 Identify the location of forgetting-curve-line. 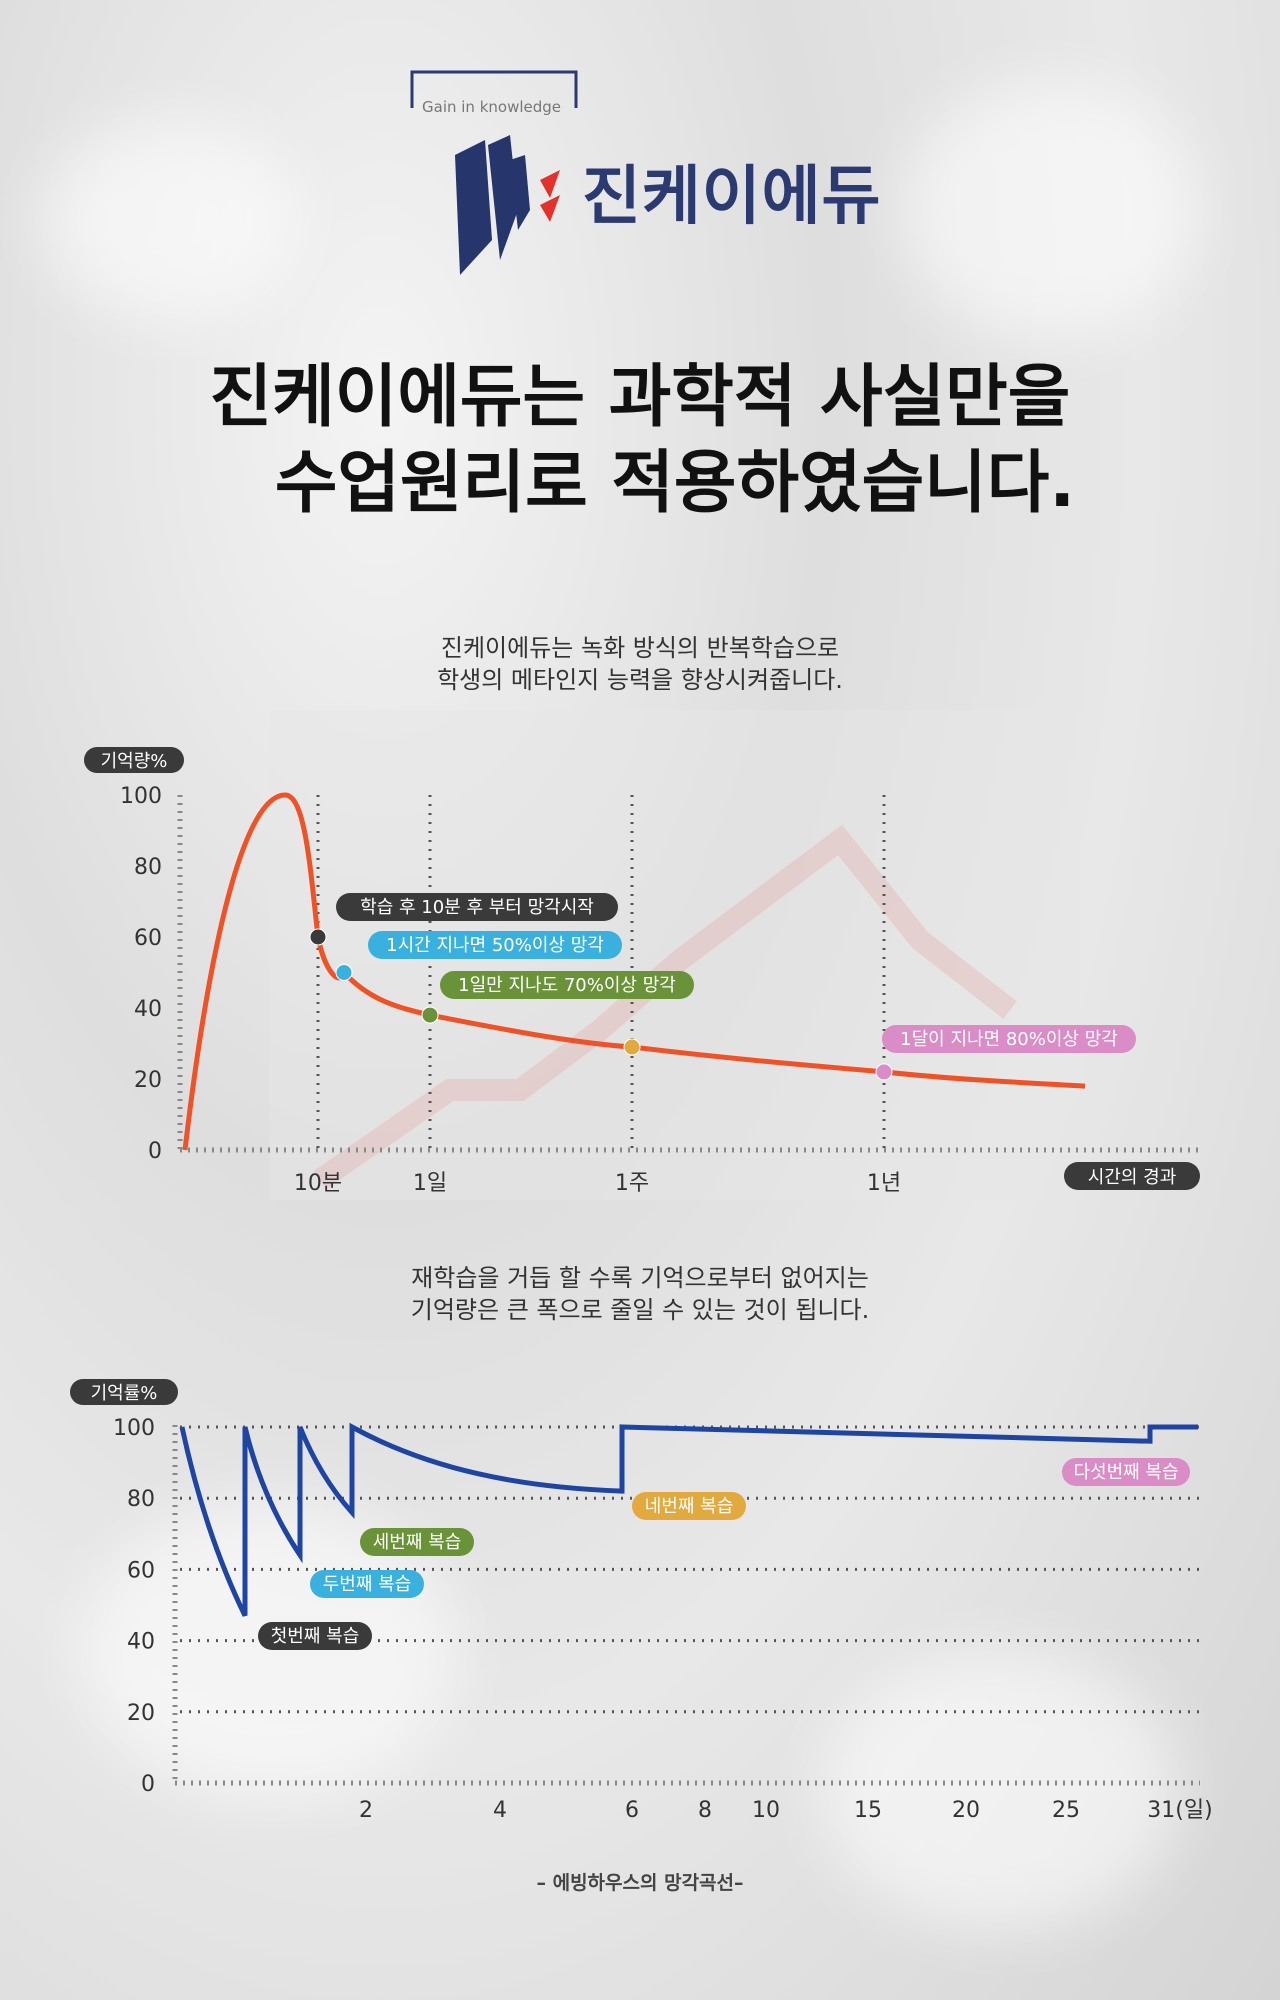
(634, 971).